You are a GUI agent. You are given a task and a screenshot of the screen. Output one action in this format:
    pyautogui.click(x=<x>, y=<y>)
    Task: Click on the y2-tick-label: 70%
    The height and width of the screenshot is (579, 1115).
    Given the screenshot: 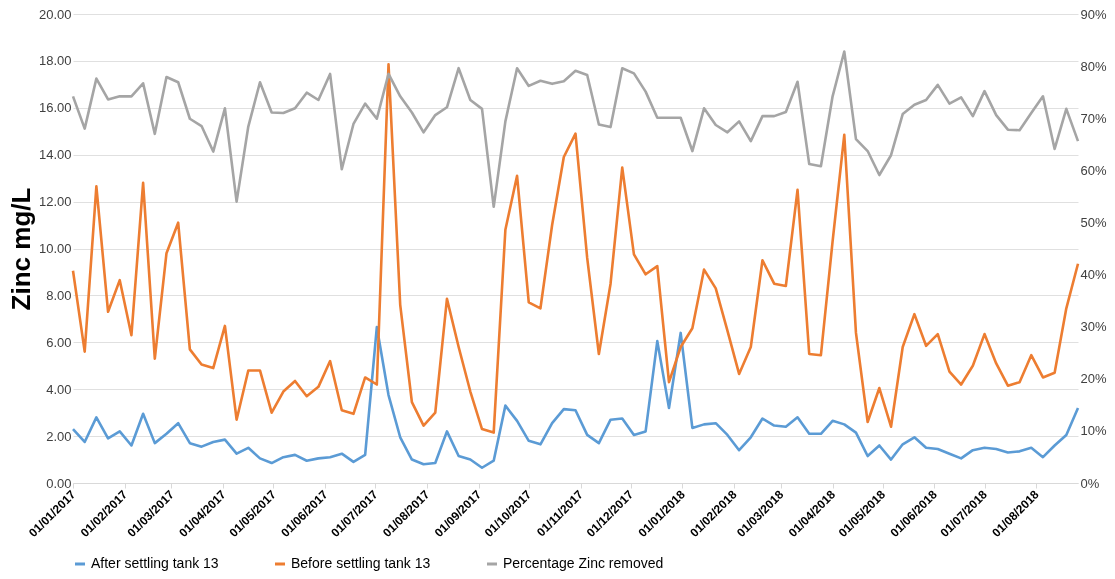 What is the action you would take?
    pyautogui.click(x=1093, y=118)
    